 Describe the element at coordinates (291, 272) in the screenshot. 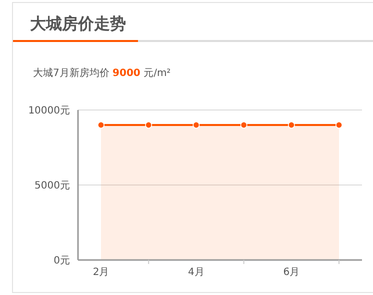

I see `x-tick-label: 6月` at that location.